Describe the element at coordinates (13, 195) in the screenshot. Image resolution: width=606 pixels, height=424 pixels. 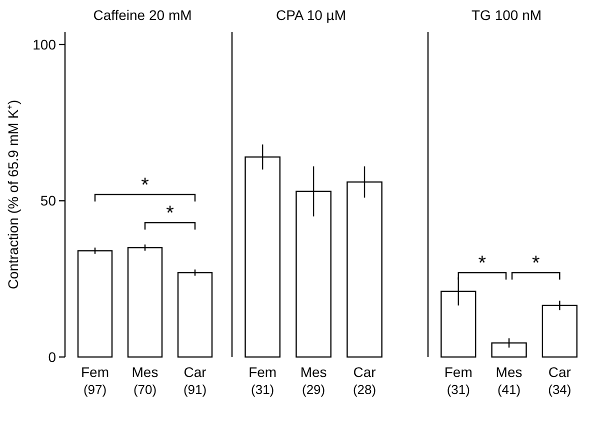
I see `y-axis-title: Contraction (% of 65.9 mM K⁺)` at that location.